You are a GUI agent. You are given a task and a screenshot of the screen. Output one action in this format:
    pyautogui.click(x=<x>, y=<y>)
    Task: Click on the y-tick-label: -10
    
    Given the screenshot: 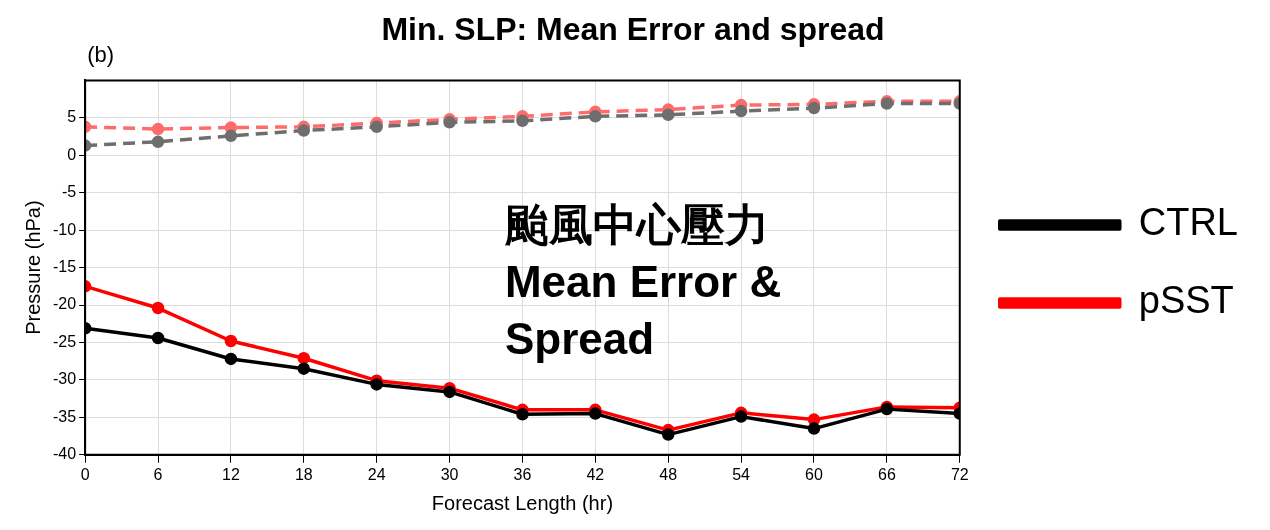 What is the action you would take?
    pyautogui.click(x=65, y=229)
    